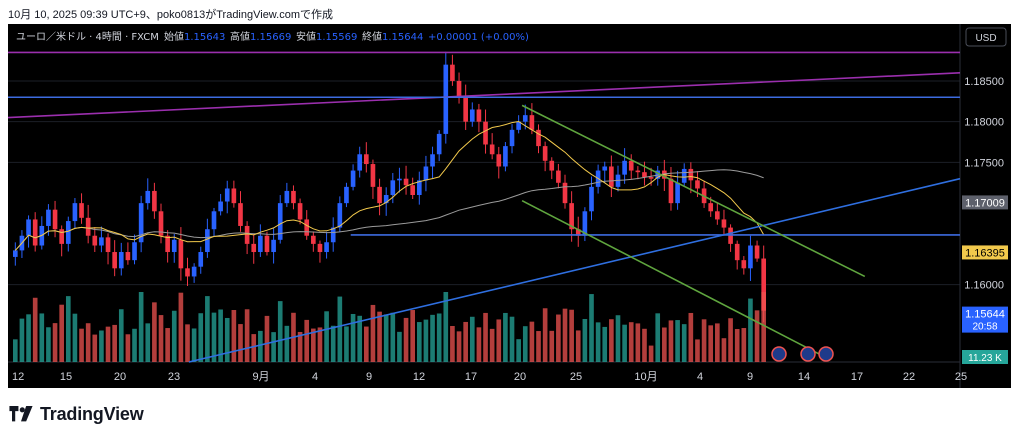 The height and width of the screenshot is (441, 1024). What do you see at coordinates (315, 377) in the screenshot?
I see `x-tick-label: 4` at bounding box center [315, 377].